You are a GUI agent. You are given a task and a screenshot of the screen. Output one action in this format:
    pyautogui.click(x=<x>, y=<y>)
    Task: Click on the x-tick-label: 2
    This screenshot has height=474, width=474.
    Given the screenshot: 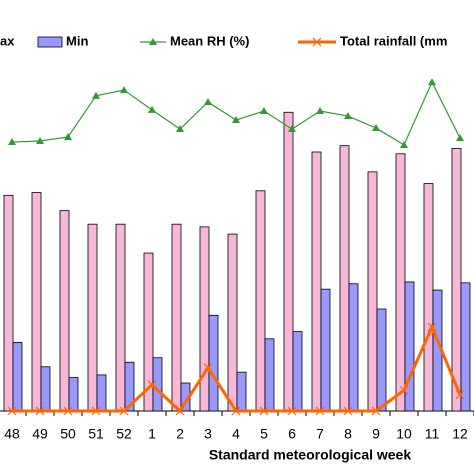 What is the action you would take?
    pyautogui.click(x=180, y=434)
    